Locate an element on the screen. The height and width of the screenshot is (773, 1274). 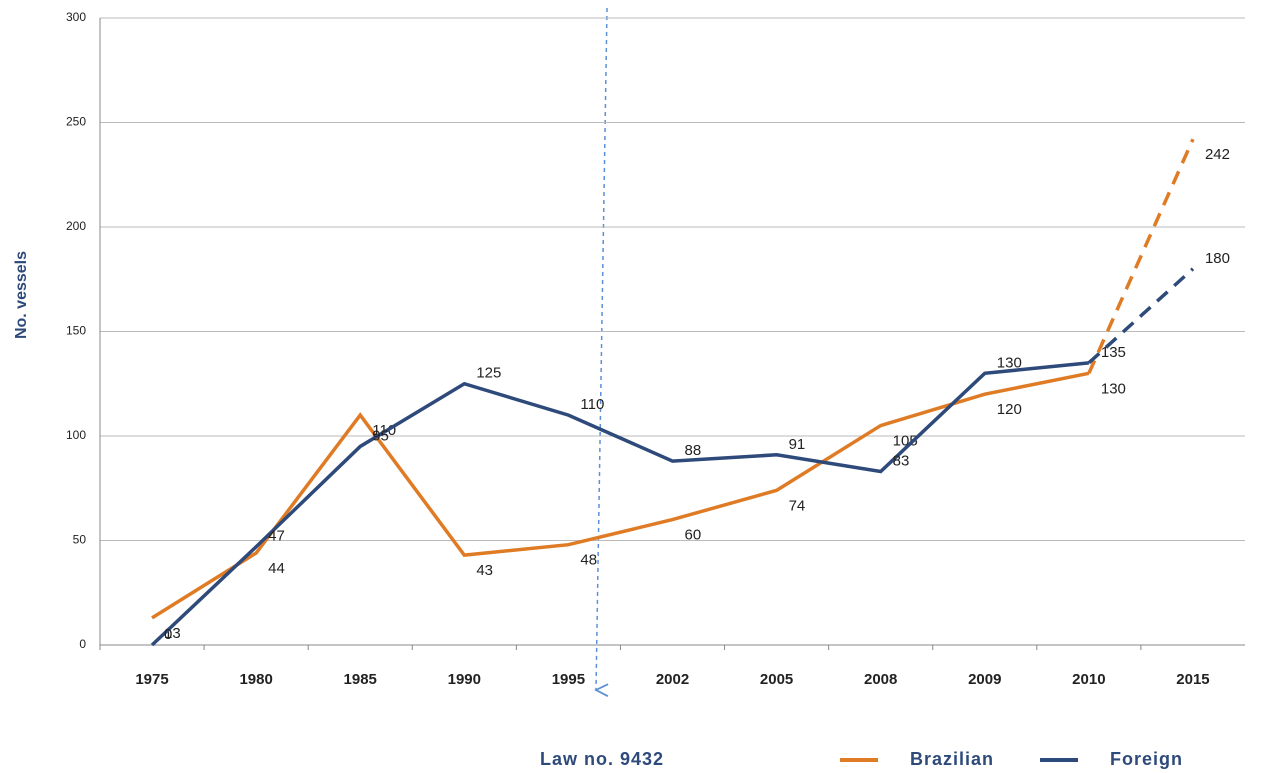
y-tick-label: 150 is located at coordinates (76, 331).